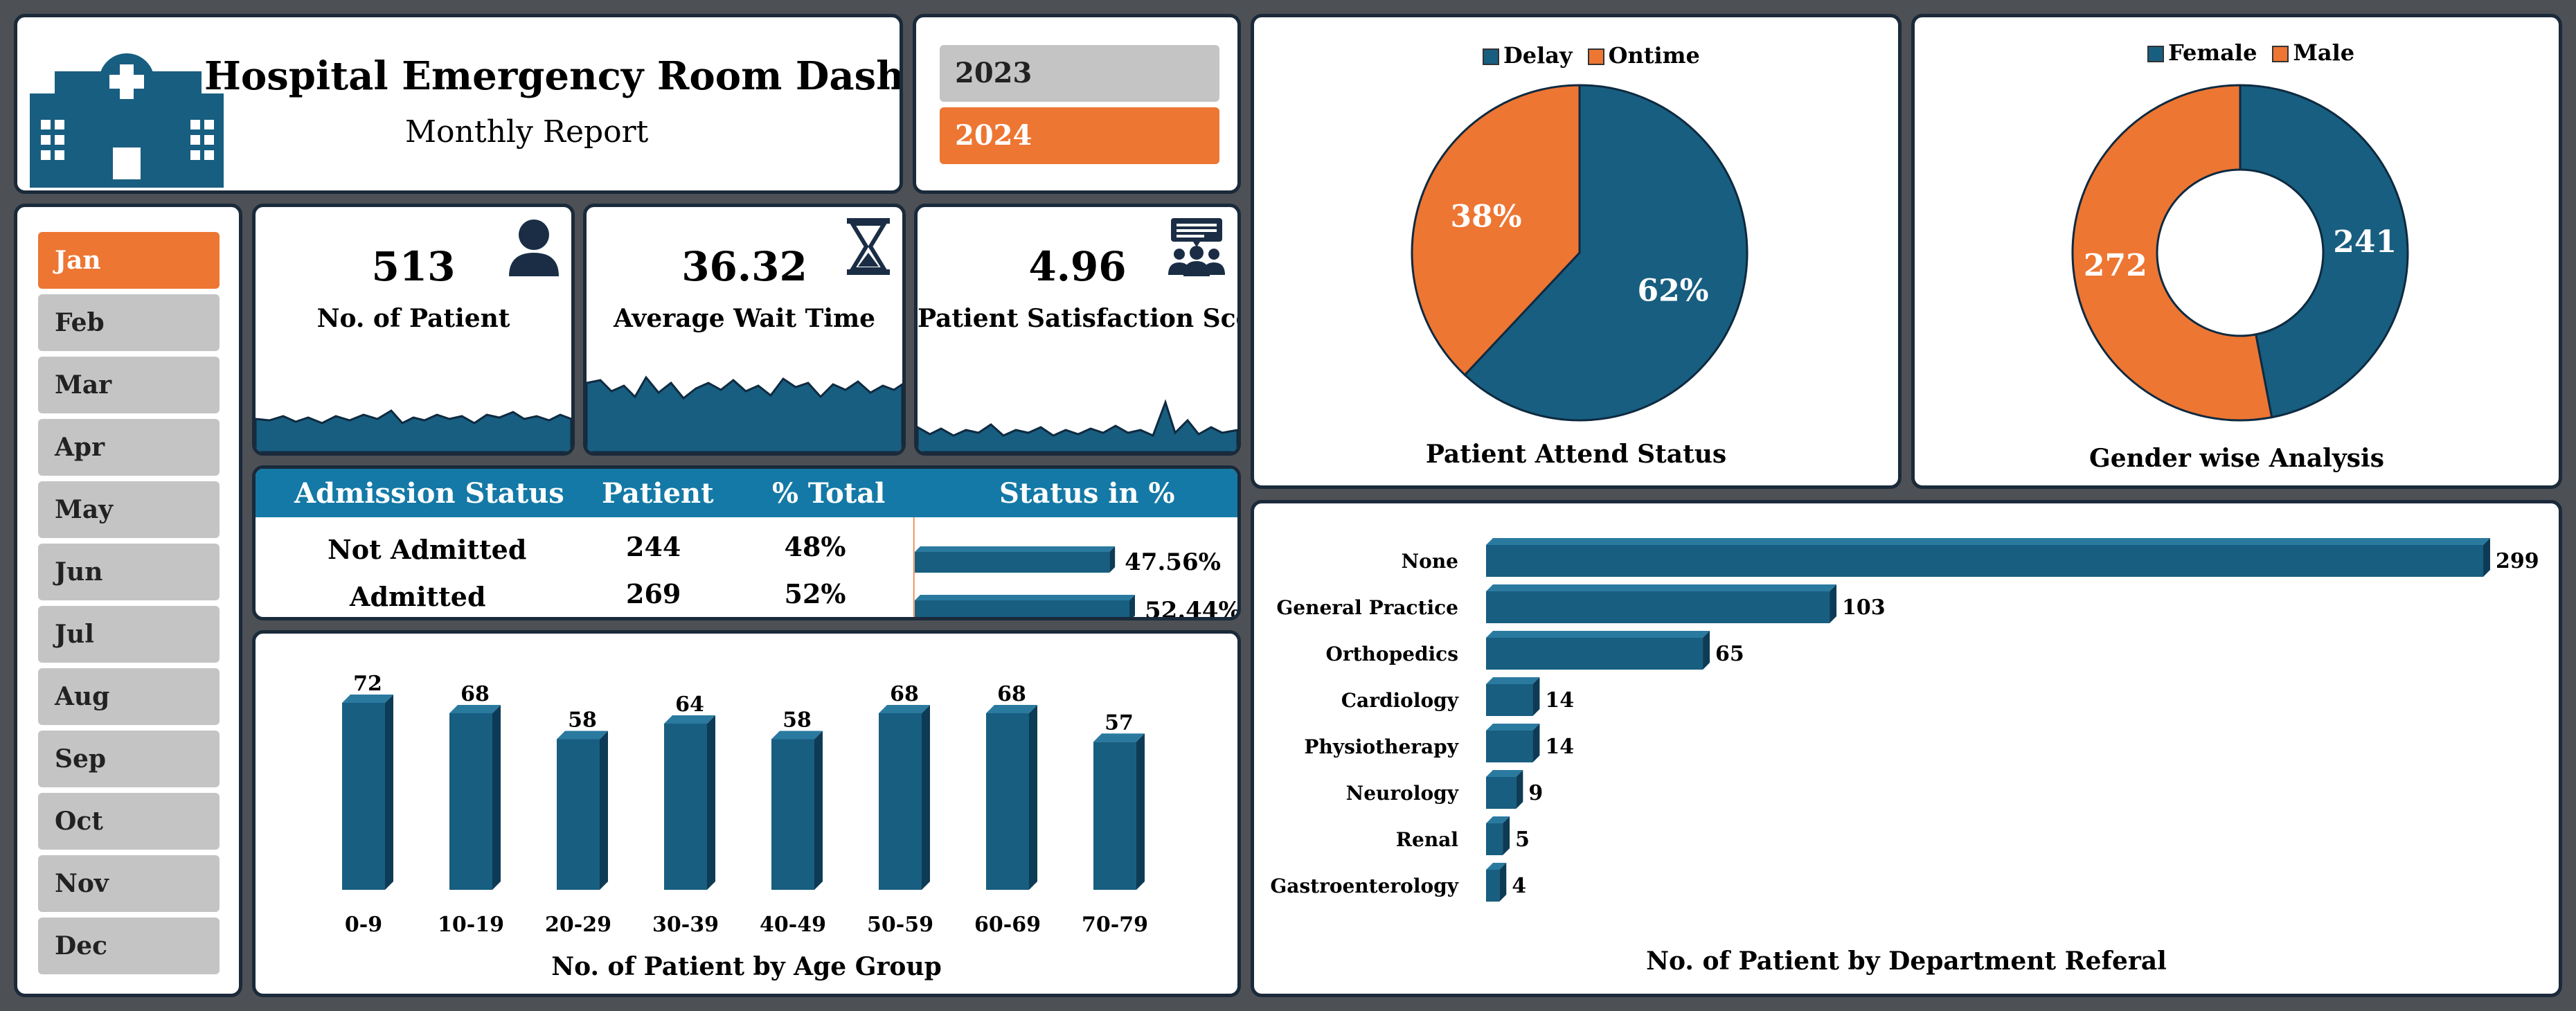 The image size is (2576, 1011). I want to click on dept-bar-general-practice, so click(1661, 603).